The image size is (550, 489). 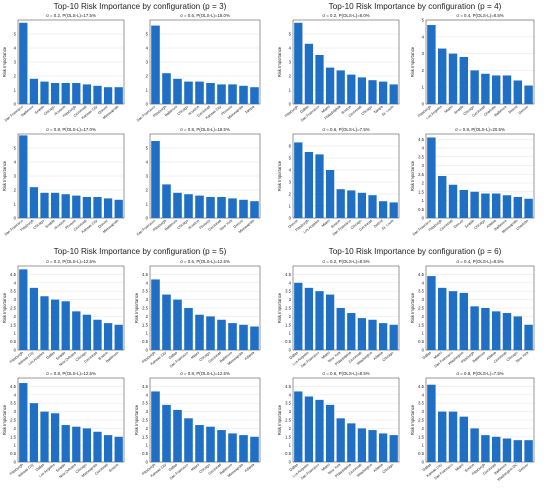 I want to click on y-tick-label: 0.5, so click(x=421, y=453).